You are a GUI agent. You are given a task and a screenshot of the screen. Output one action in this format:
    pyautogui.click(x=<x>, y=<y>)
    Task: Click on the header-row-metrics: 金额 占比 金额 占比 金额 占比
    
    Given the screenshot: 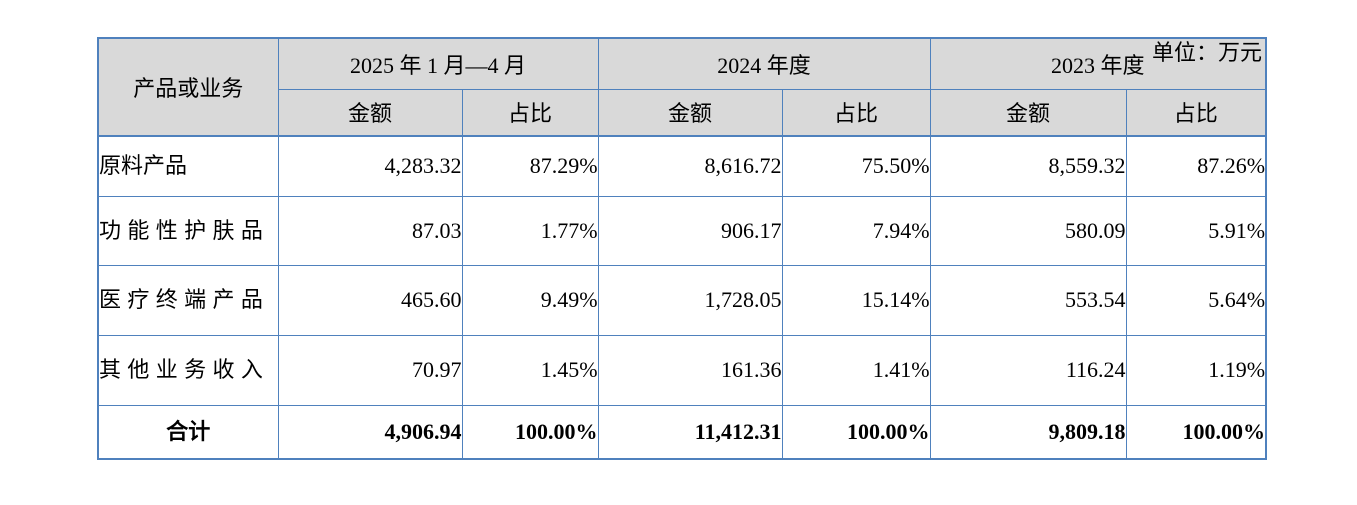 What is the action you would take?
    pyautogui.click(x=682, y=112)
    